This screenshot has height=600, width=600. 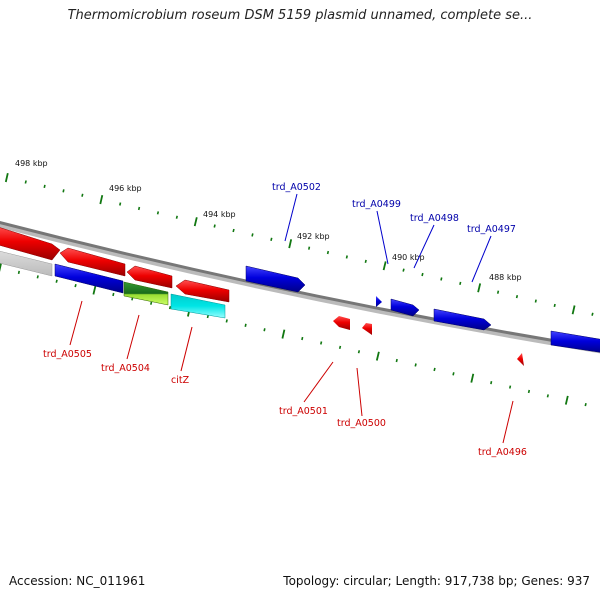 I want to click on accession-text: Accession: NC_011961, so click(x=77, y=581).